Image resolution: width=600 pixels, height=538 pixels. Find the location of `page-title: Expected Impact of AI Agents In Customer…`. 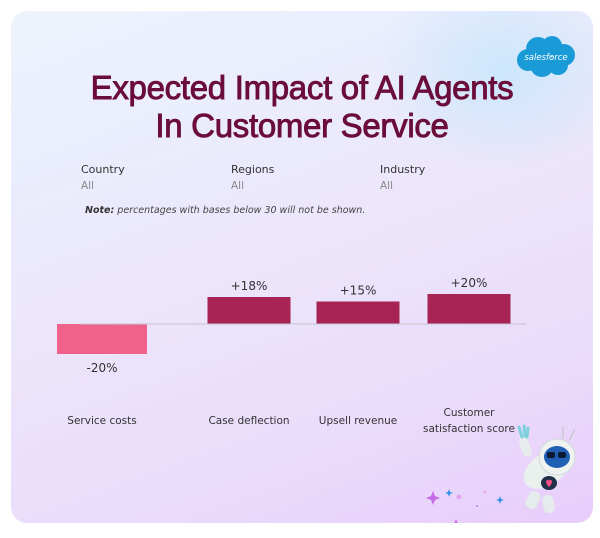

page-title: Expected Impact of AI Agents In Customer… is located at coordinates (302, 107).